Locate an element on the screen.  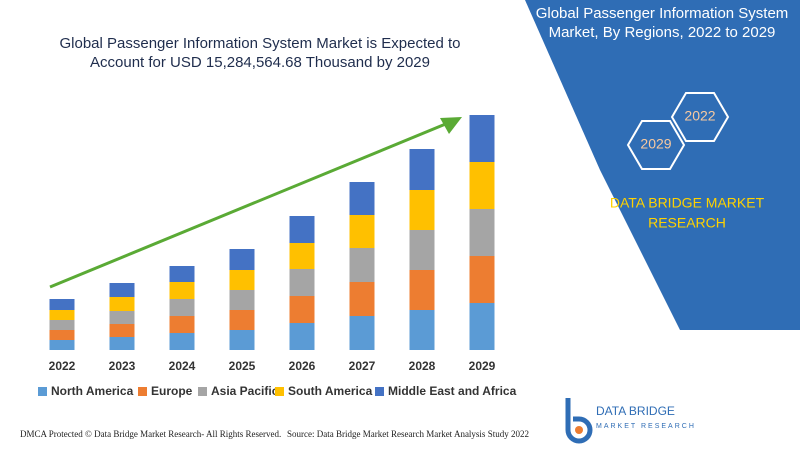
legend-label: Middle East and Africa is located at coordinates (452, 391).